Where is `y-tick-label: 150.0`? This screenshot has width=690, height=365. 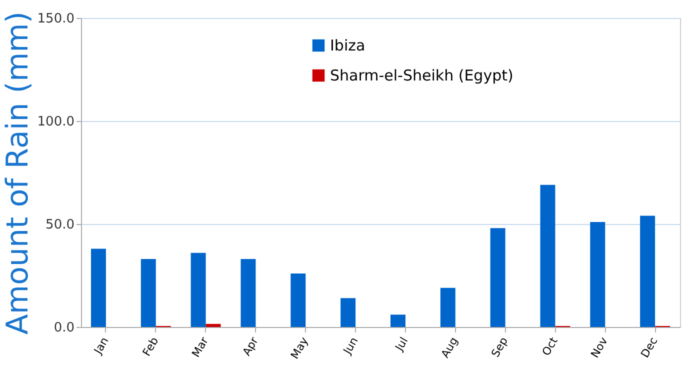 y-tick-label: 150.0 is located at coordinates (55, 19).